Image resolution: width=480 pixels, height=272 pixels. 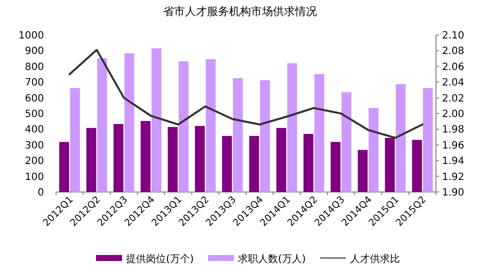 I want to click on y2-tick-label: 2.10, so click(x=453, y=36).